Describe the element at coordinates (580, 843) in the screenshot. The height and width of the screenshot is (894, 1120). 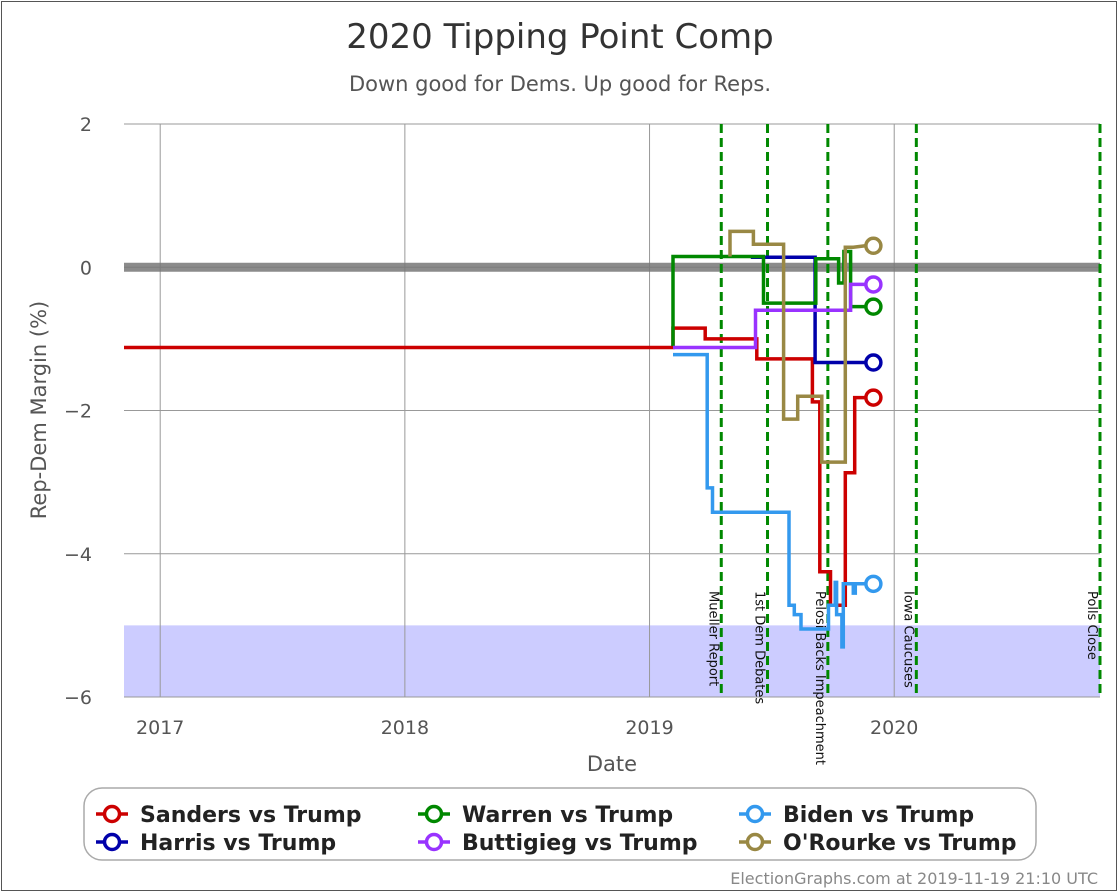
I see `legend-label: Buttigieg vs Trump` at that location.